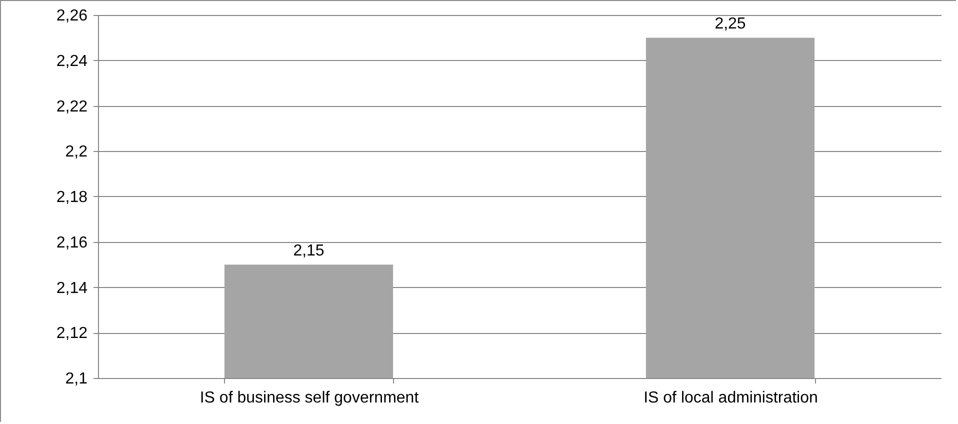 This screenshot has height=424, width=958. Describe the element at coordinates (72, 333) in the screenshot. I see `y-tick-label: 2,12` at that location.